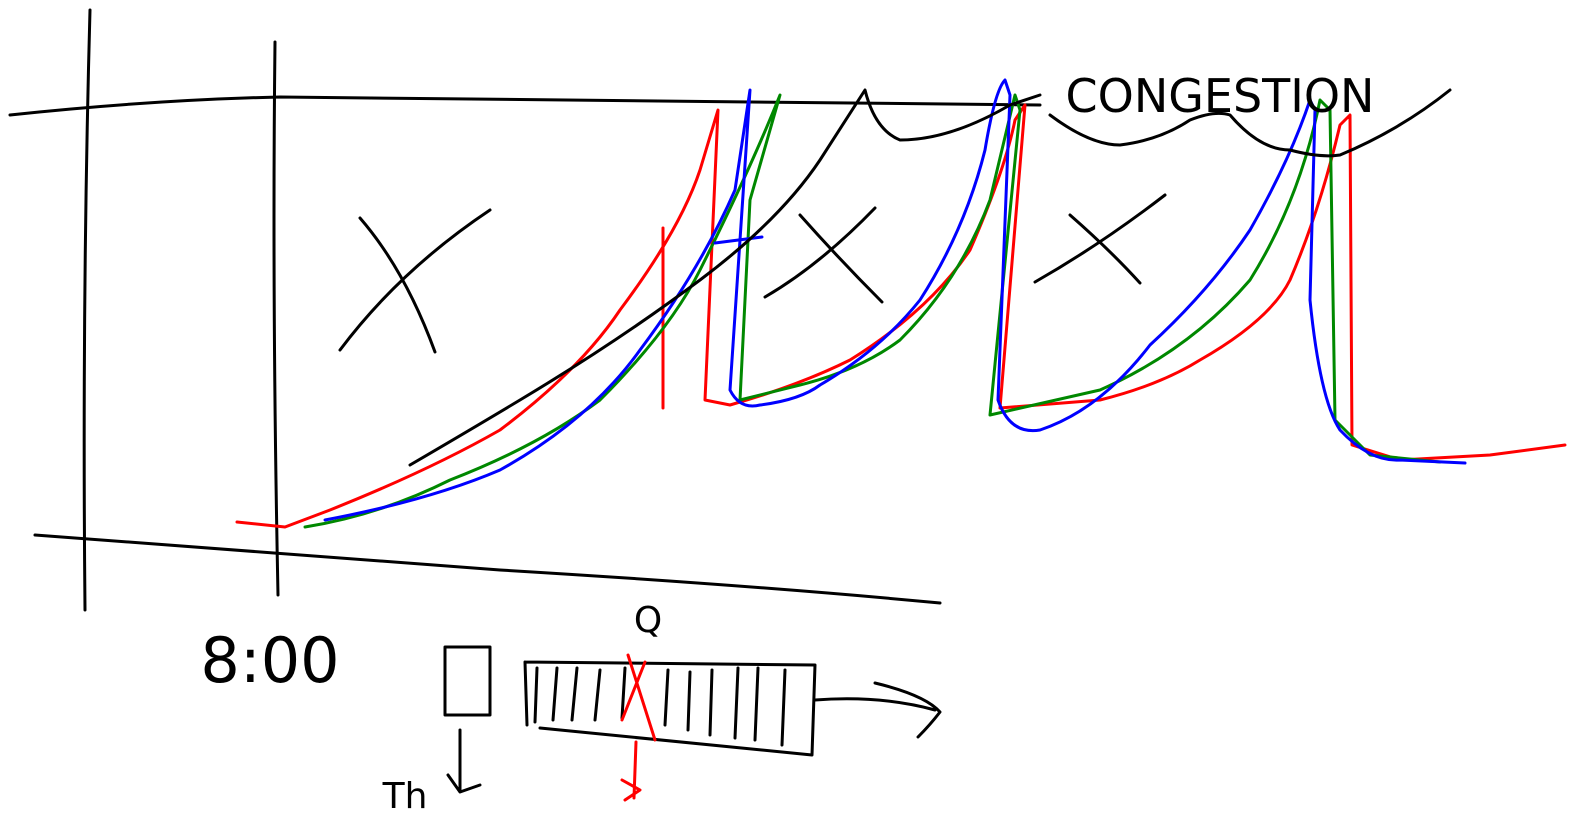  Describe the element at coordinates (487, 569) in the screenshot. I see `x-axis` at that location.